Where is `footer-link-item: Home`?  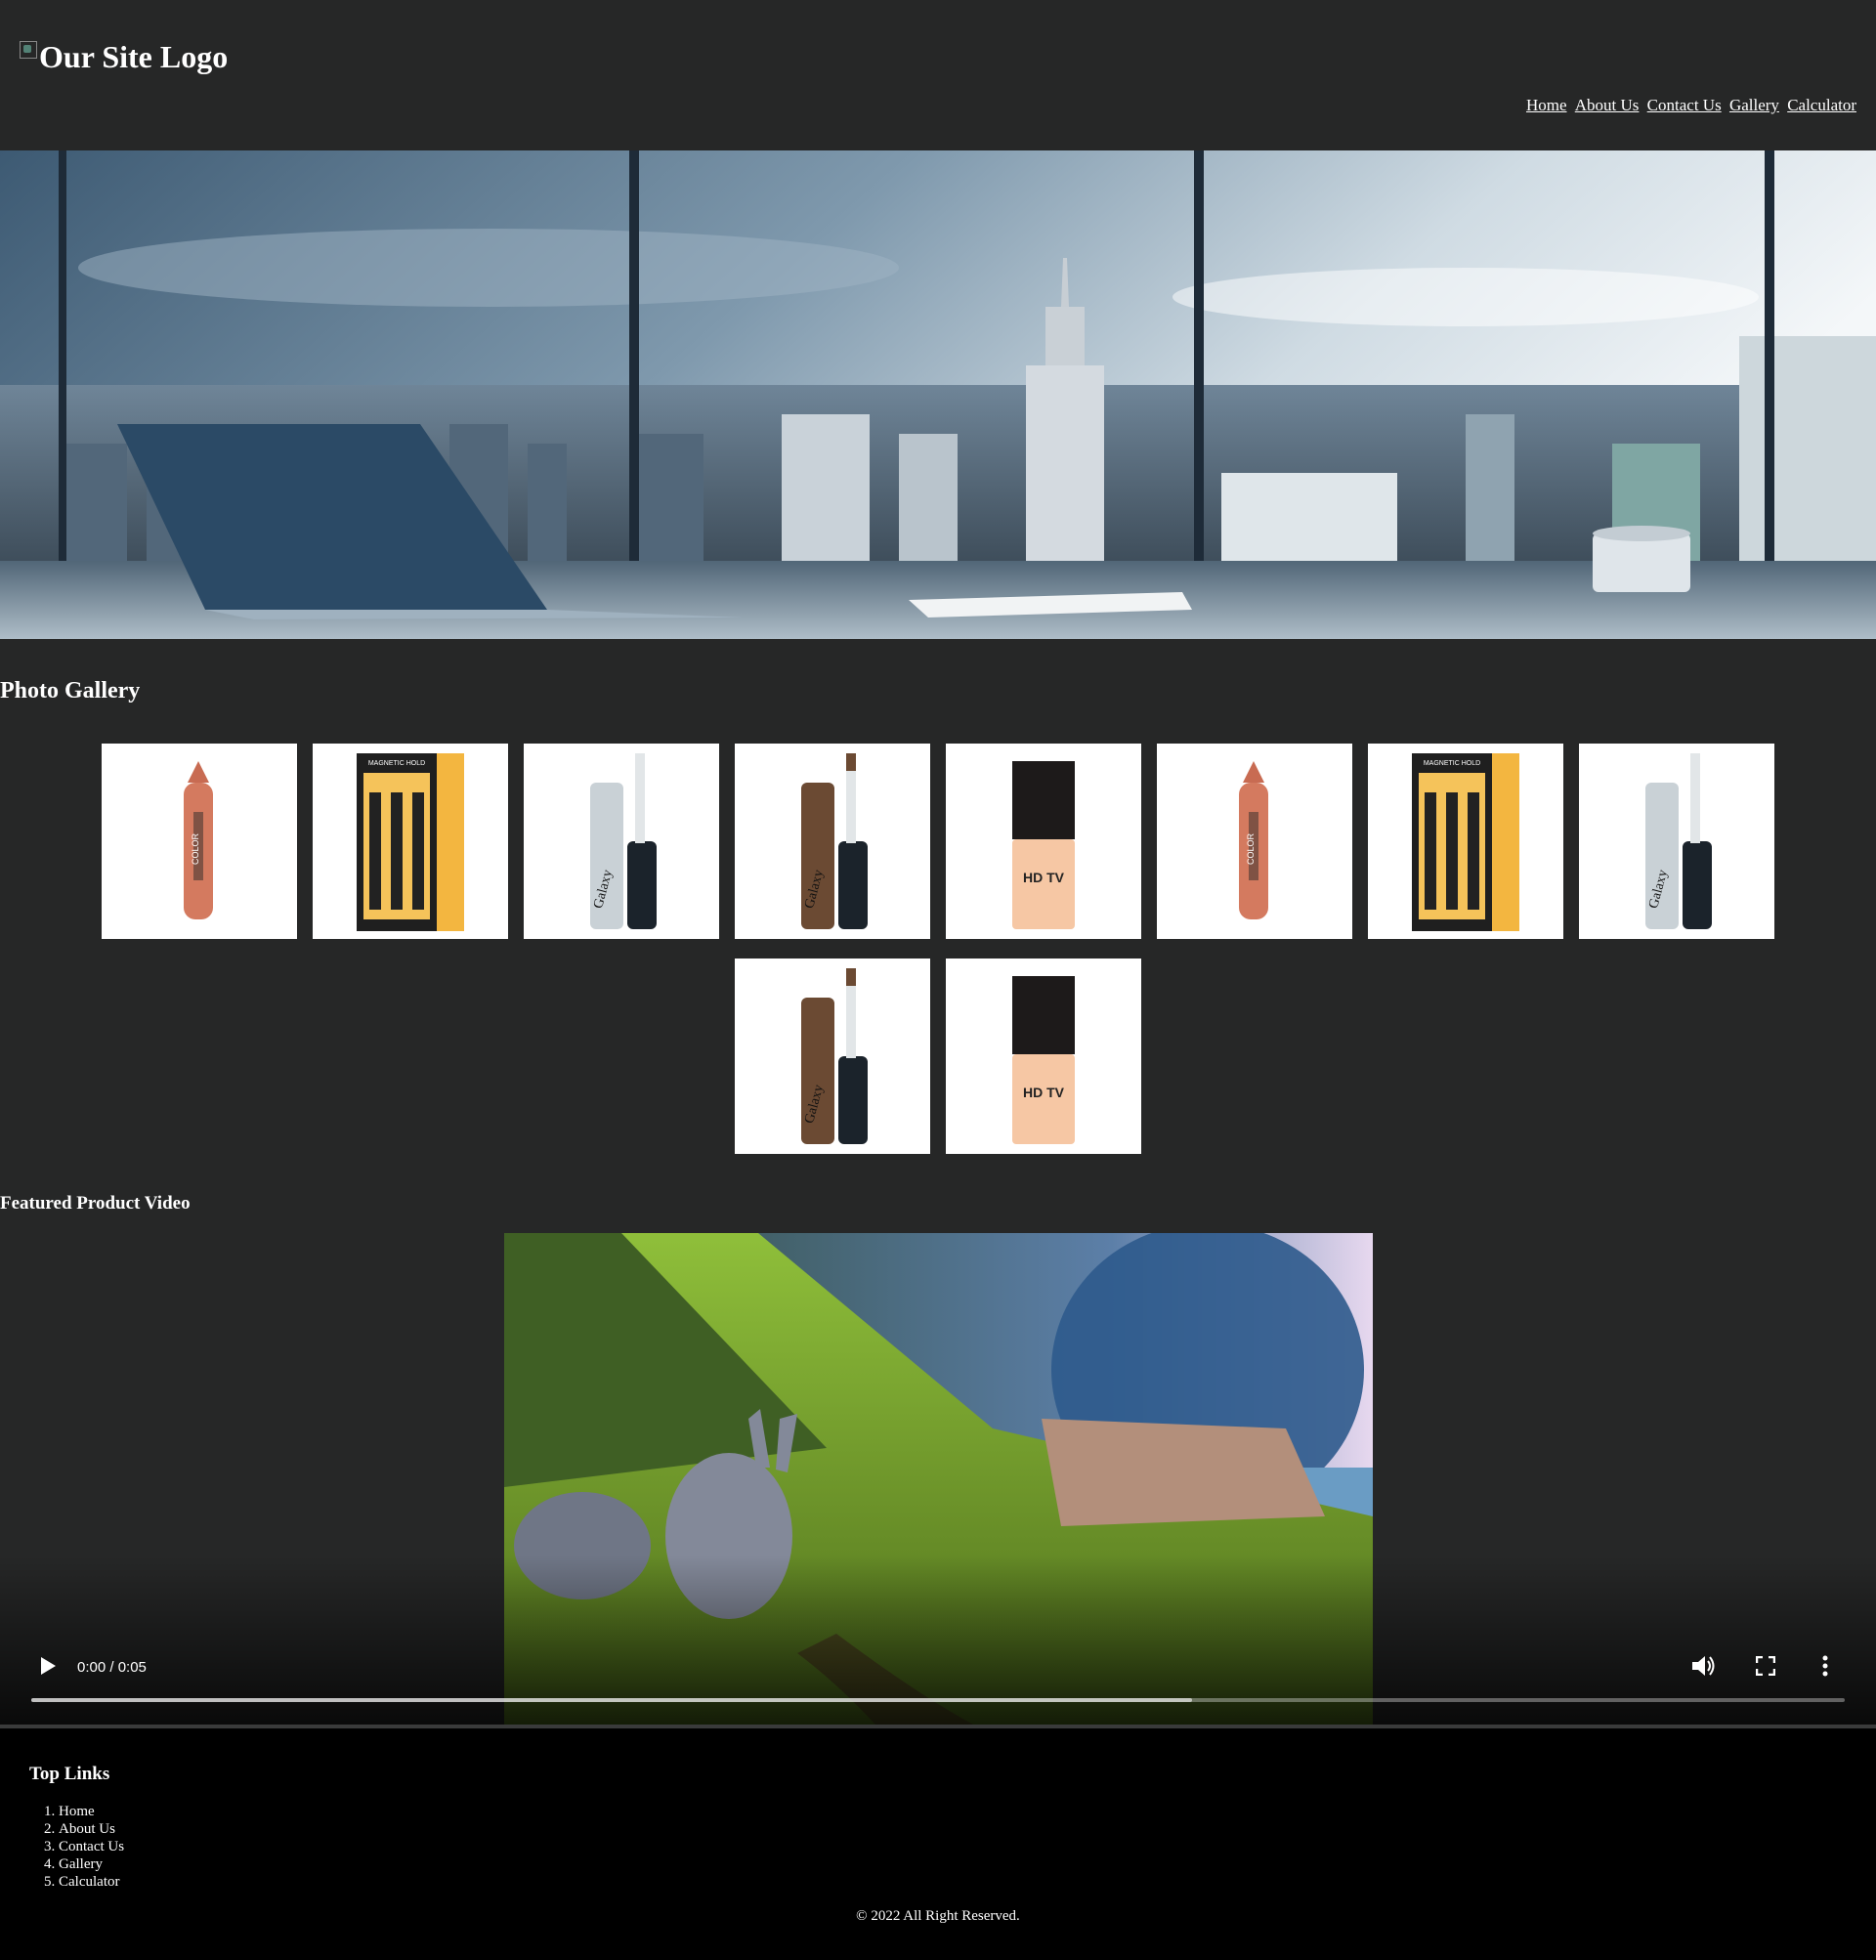 footer-link-item: Home is located at coordinates (91, 1811).